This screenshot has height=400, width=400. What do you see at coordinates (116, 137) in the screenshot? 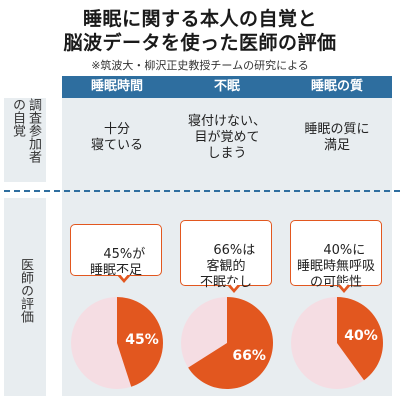
I see `awareness-text: 十分 寝ている` at bounding box center [116, 137].